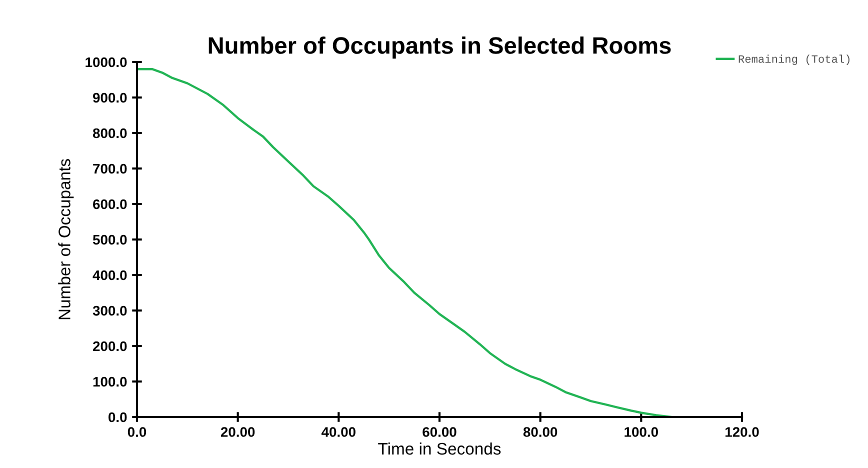 This screenshot has height=468, width=868. I want to click on y-tick-label: 200.0, so click(110, 346).